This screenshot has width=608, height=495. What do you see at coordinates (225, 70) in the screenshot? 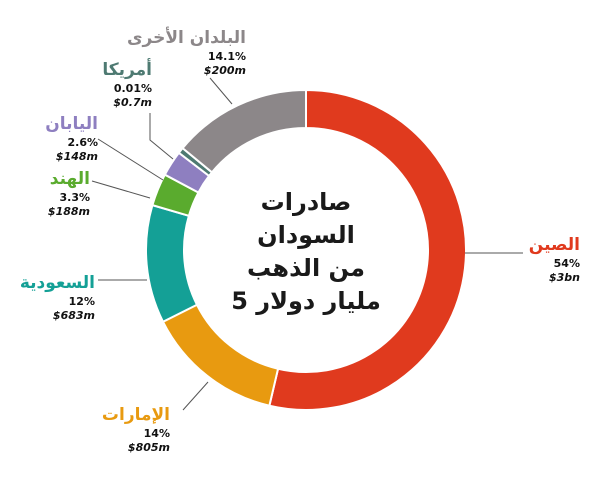
I see `slice-label-value: $200m` at bounding box center [225, 70].